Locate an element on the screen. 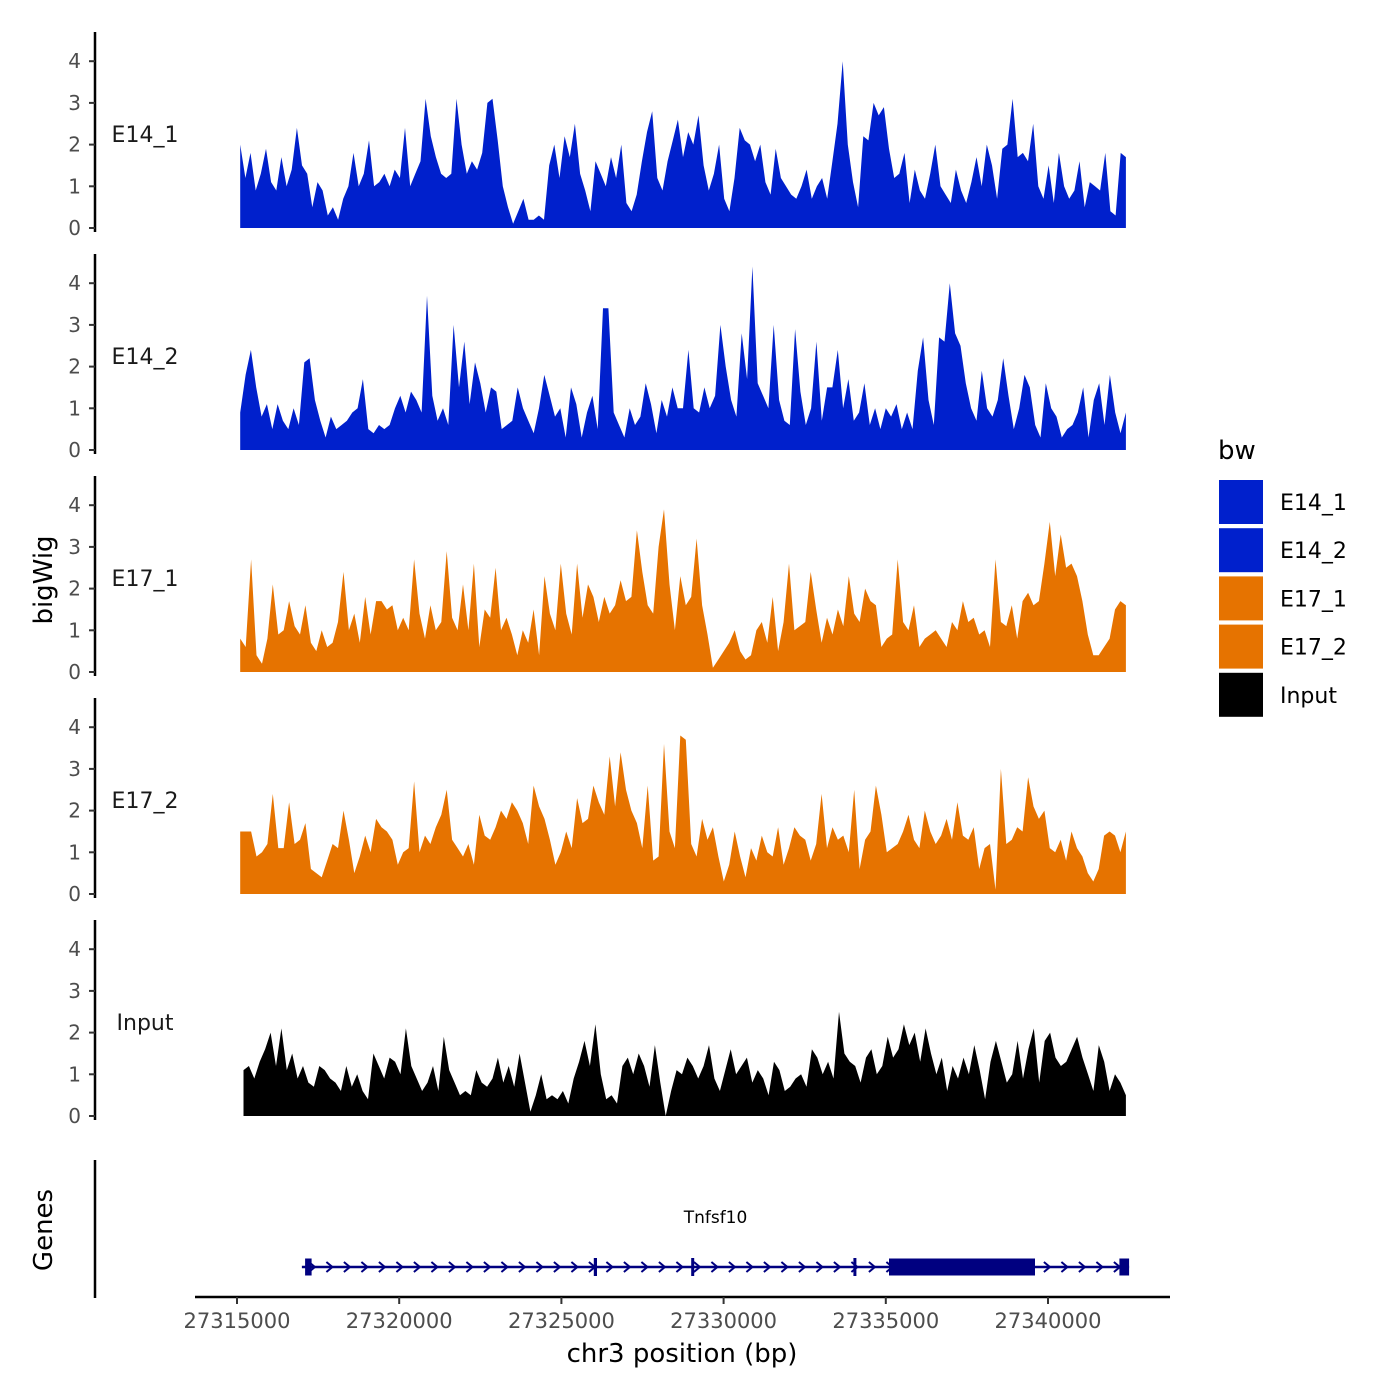 The image size is (1400, 1400). panel-label: E17_1 is located at coordinates (145, 579).